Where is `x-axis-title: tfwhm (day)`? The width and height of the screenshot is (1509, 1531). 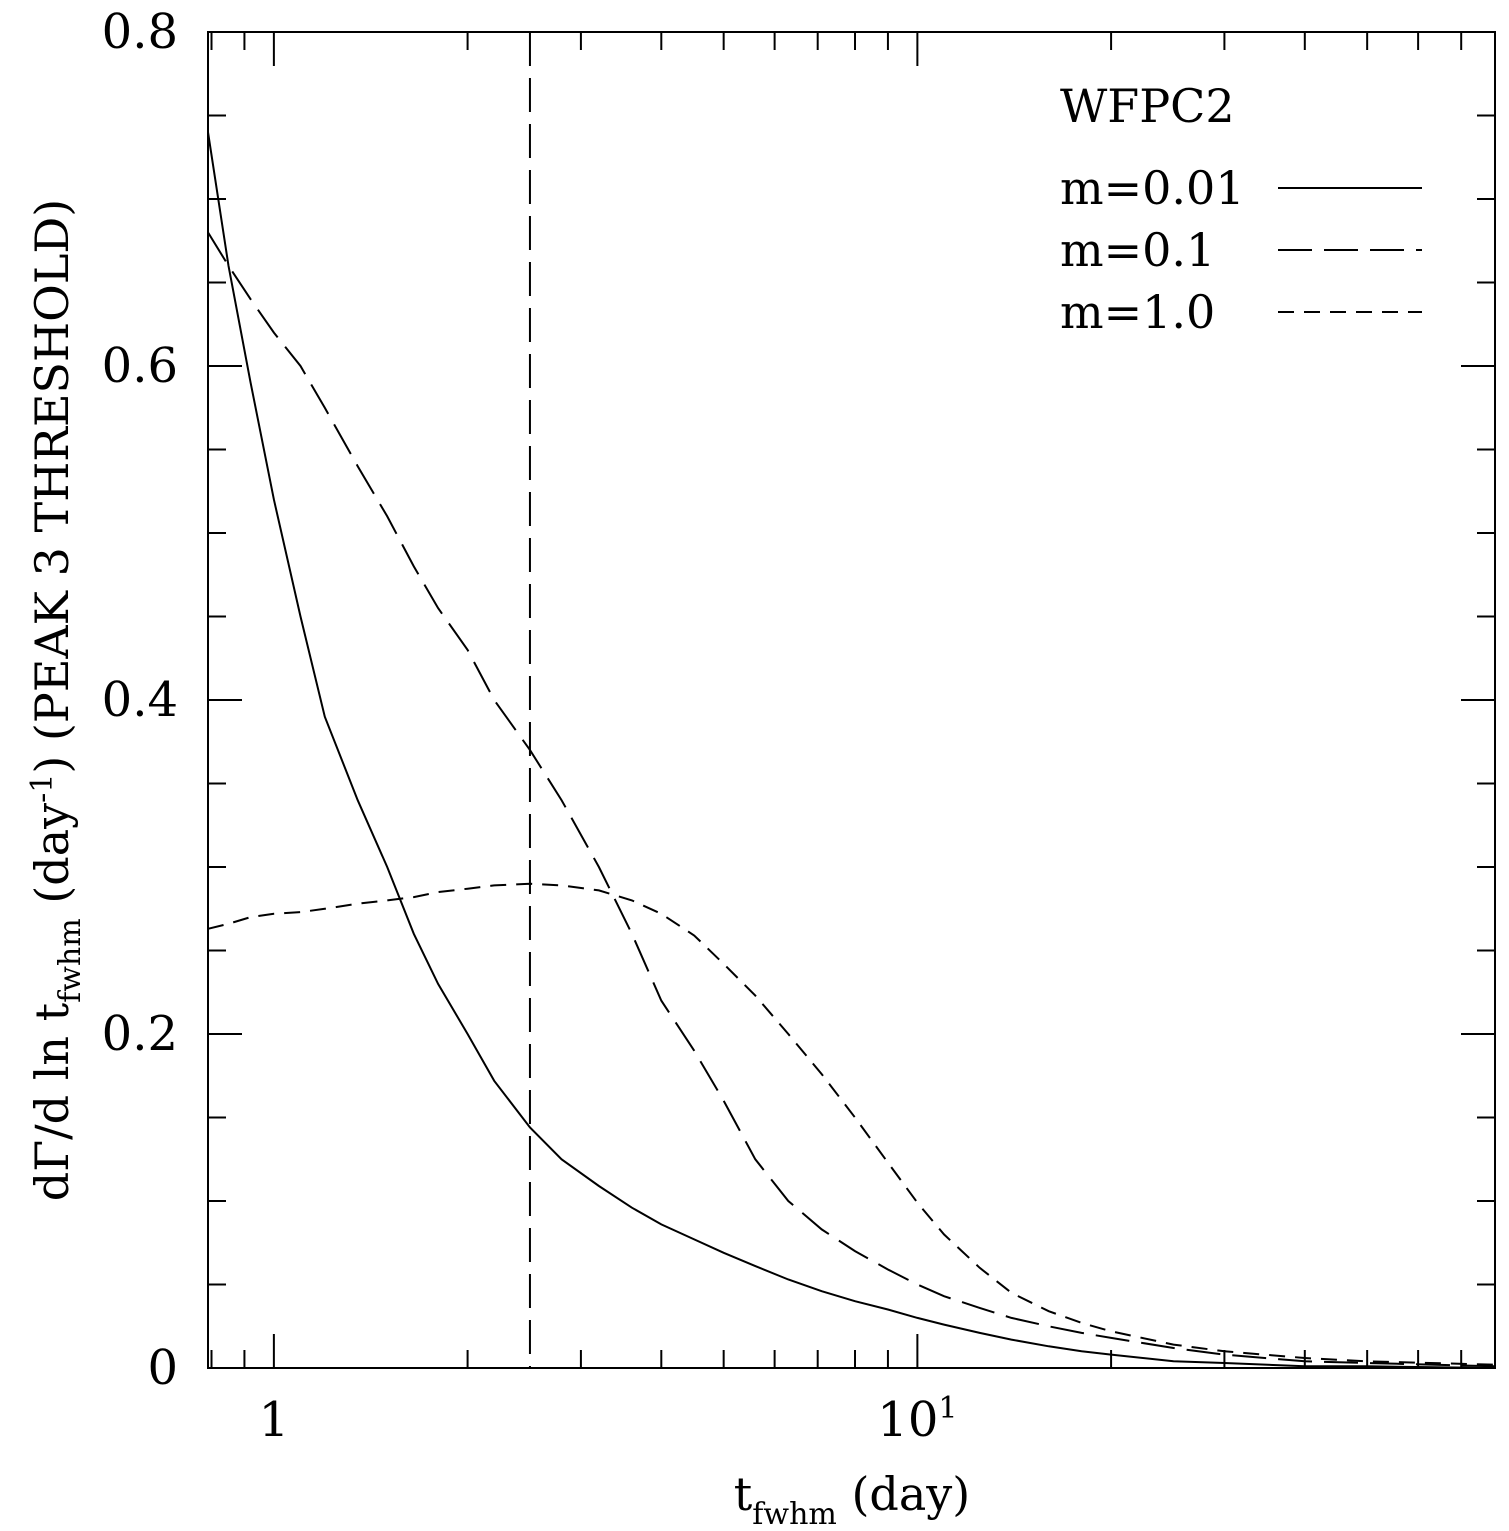 x-axis-title: tfwhm (day) is located at coordinates (852, 1499).